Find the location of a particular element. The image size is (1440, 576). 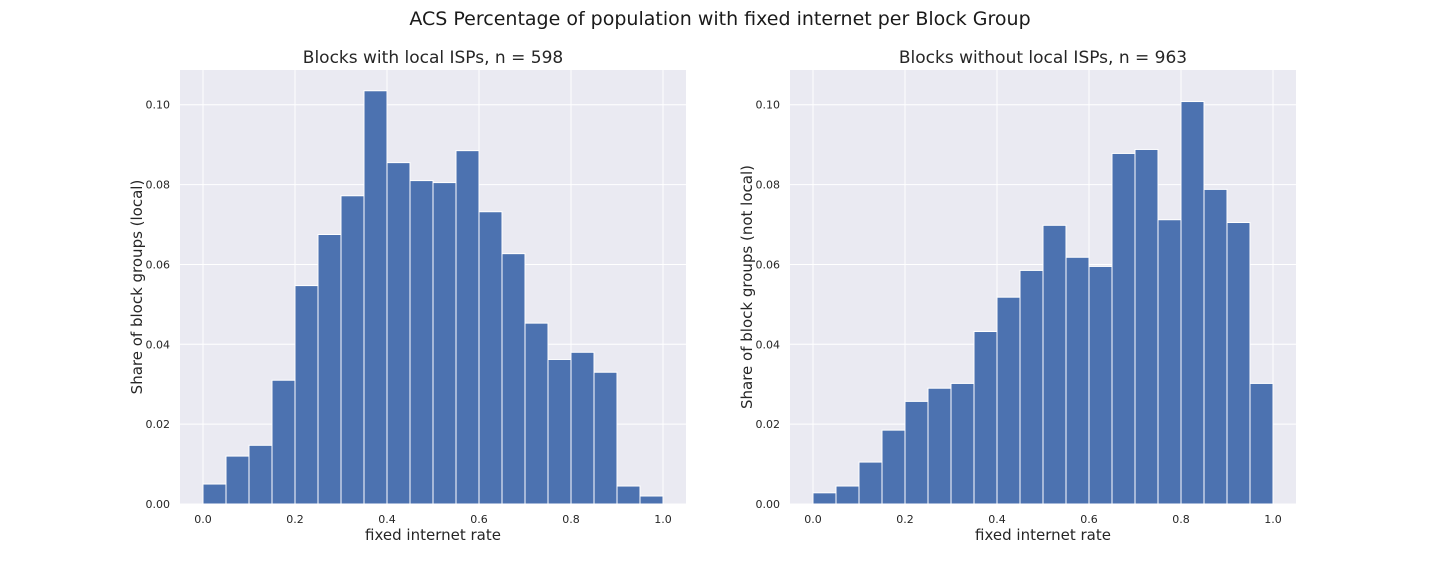

chart-title: Blocks with local ISPs, n = 598 is located at coordinates (433, 58).